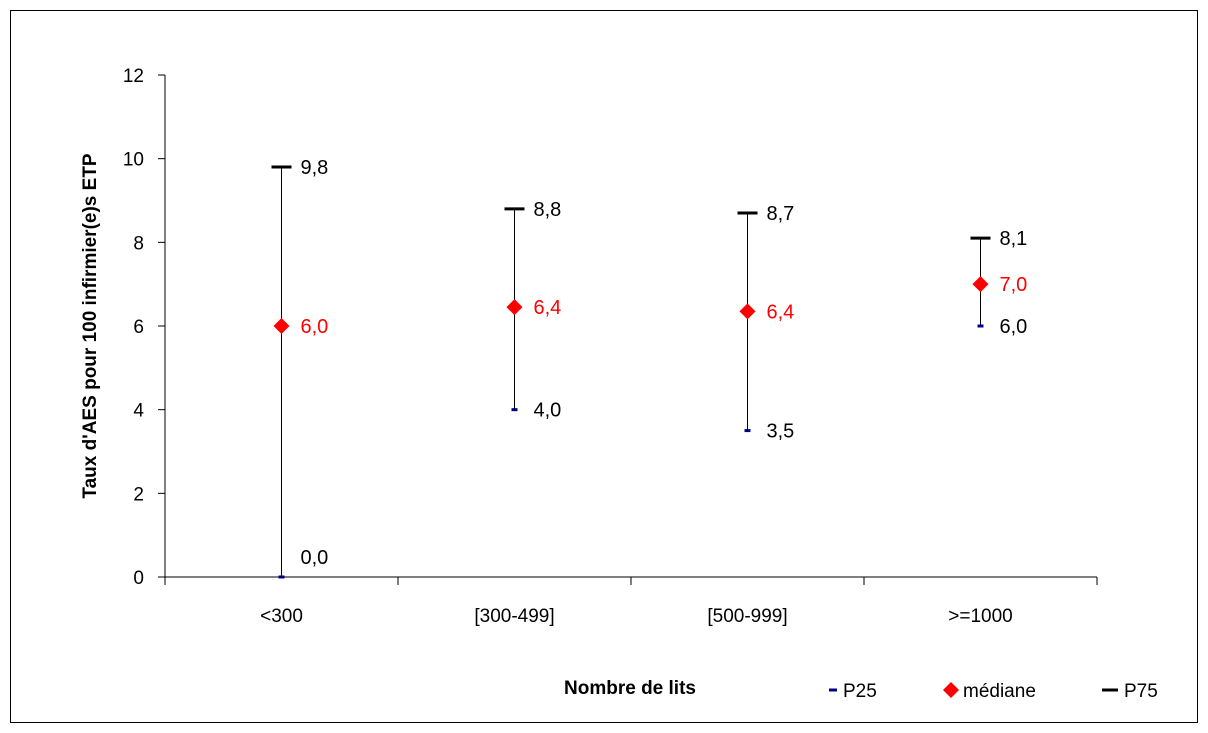  Describe the element at coordinates (315, 327) in the screenshot. I see `median-value-label: 6,0` at that location.